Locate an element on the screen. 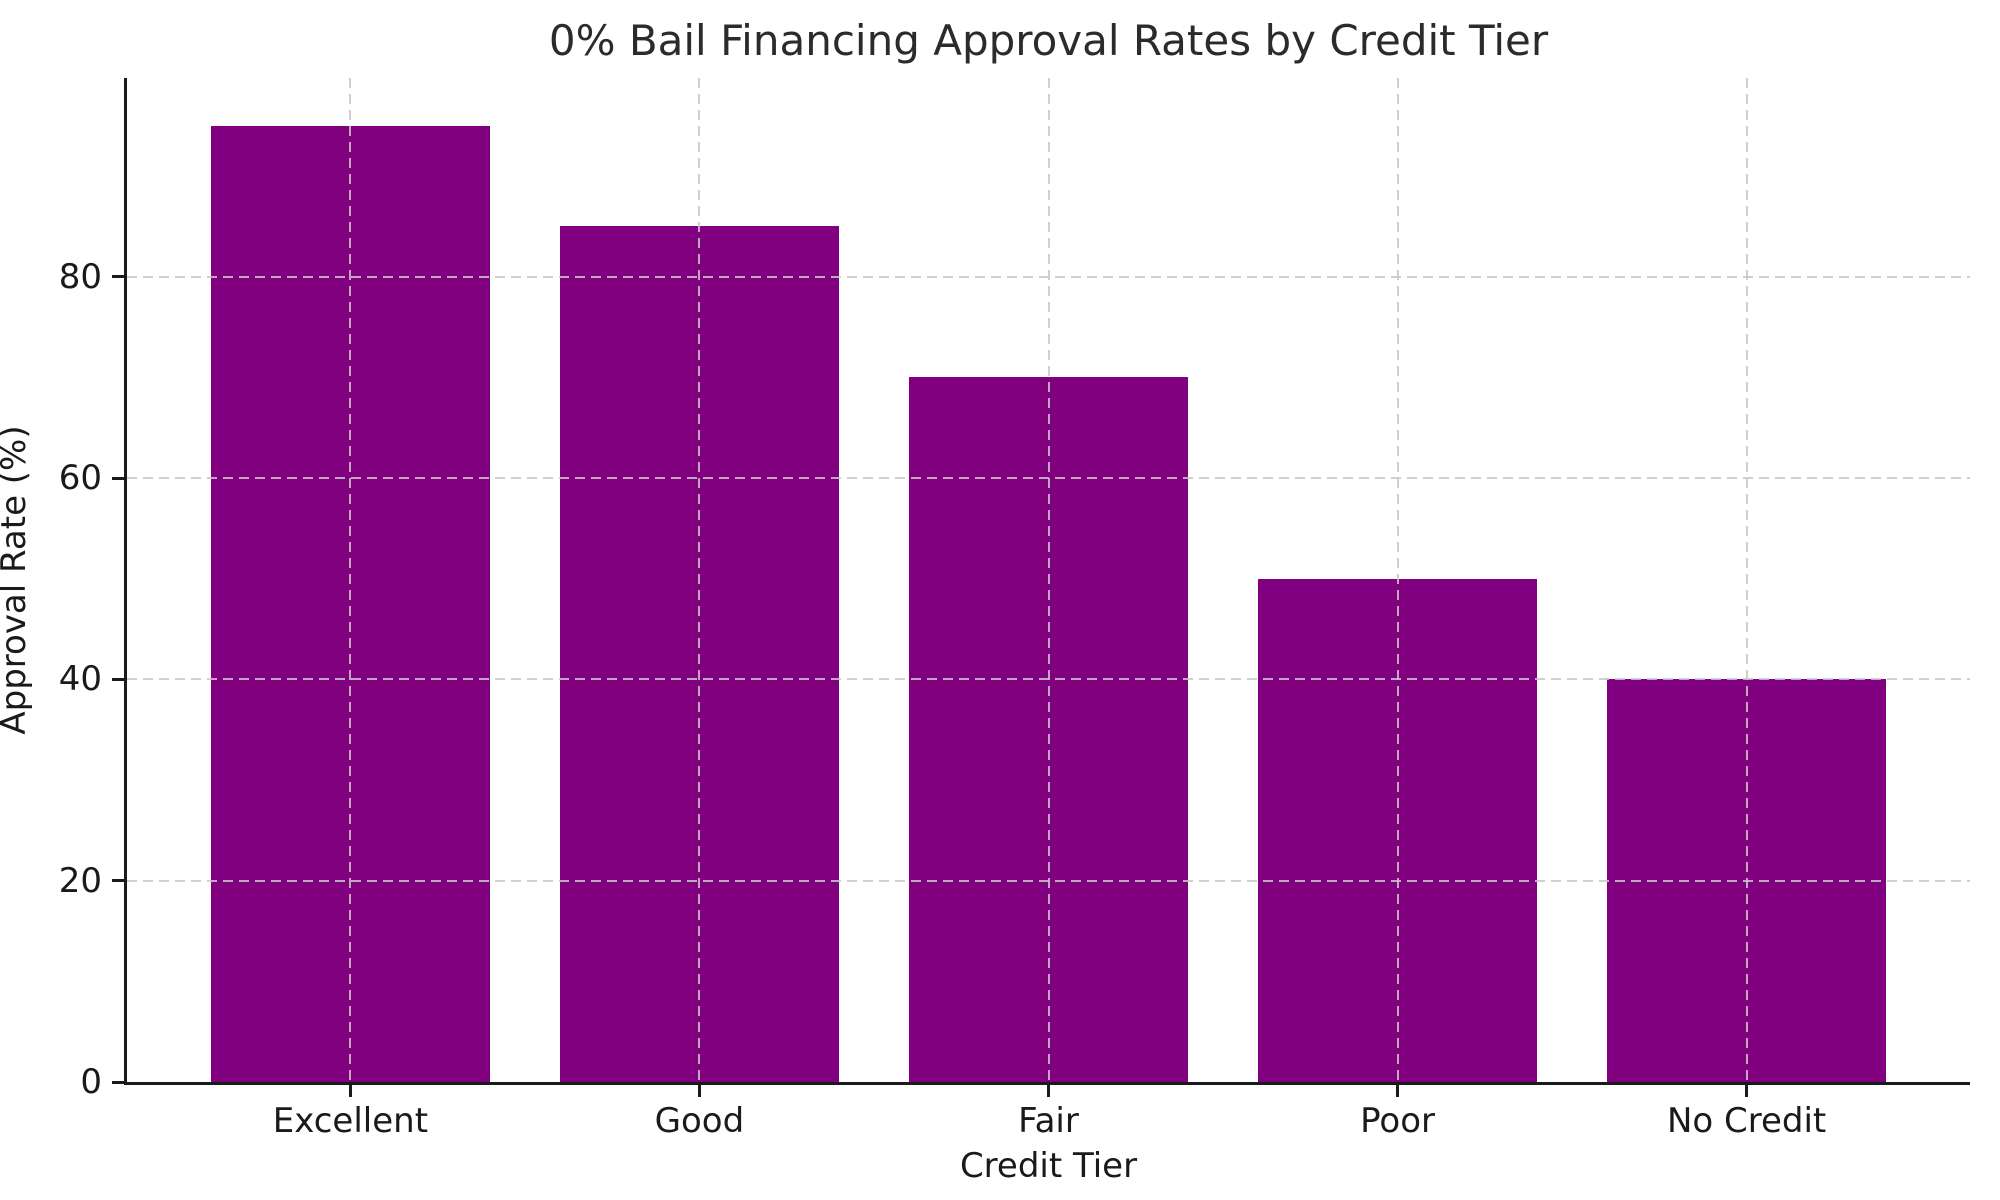 The height and width of the screenshot is (1200, 2000). y-tick-label-20: 20 is located at coordinates (80, 880).